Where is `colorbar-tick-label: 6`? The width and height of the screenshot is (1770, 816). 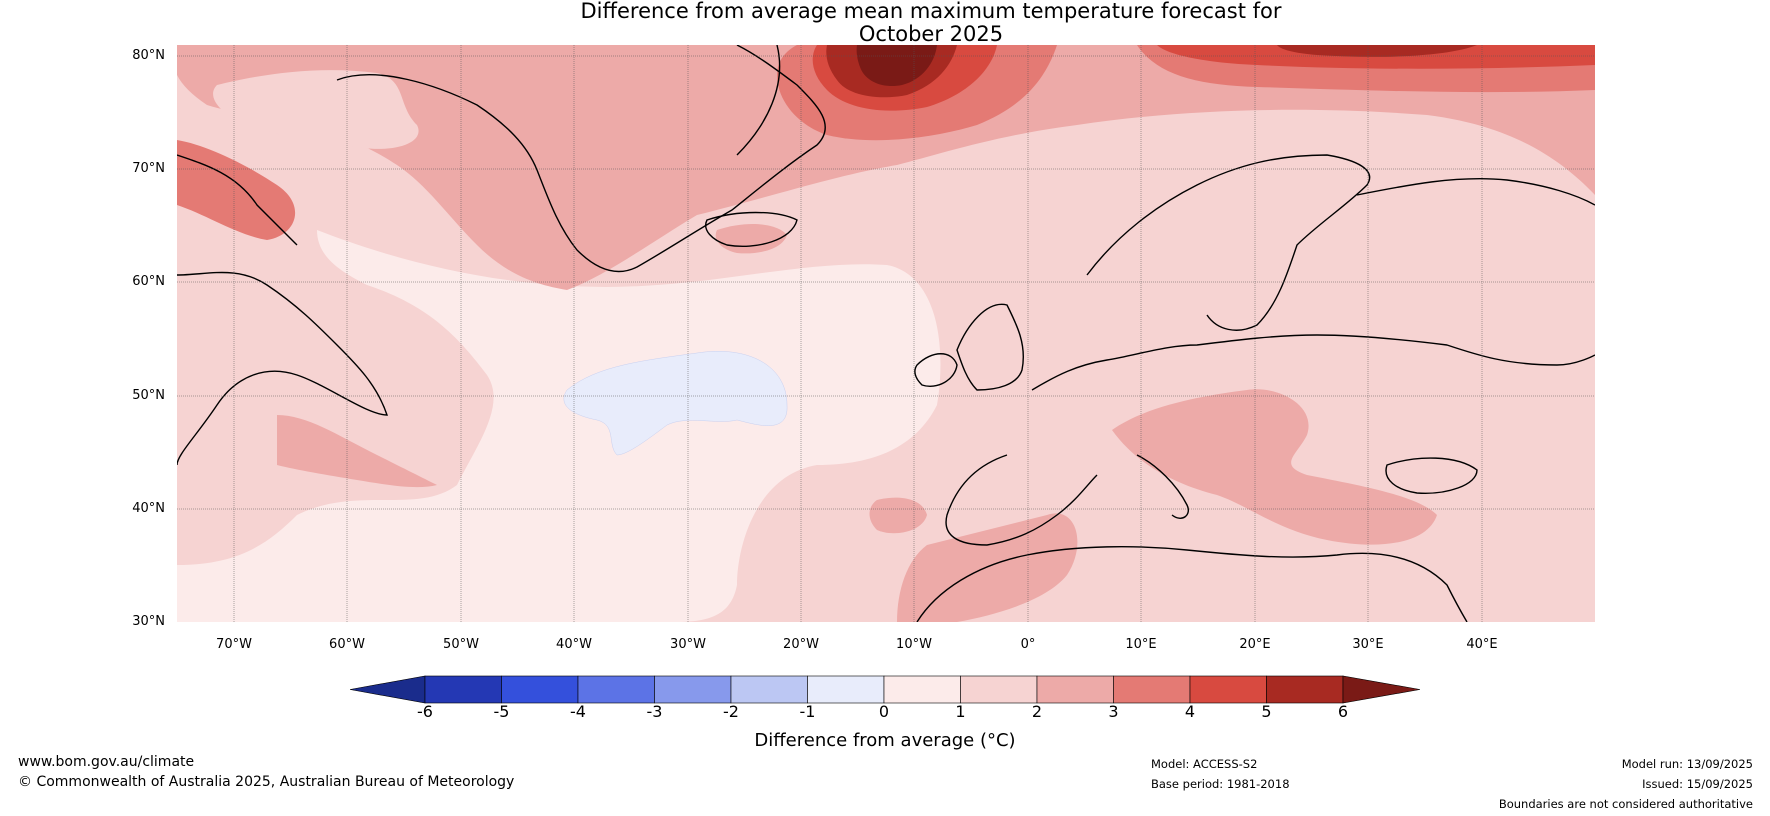 colorbar-tick-label: 6 is located at coordinates (1343, 711).